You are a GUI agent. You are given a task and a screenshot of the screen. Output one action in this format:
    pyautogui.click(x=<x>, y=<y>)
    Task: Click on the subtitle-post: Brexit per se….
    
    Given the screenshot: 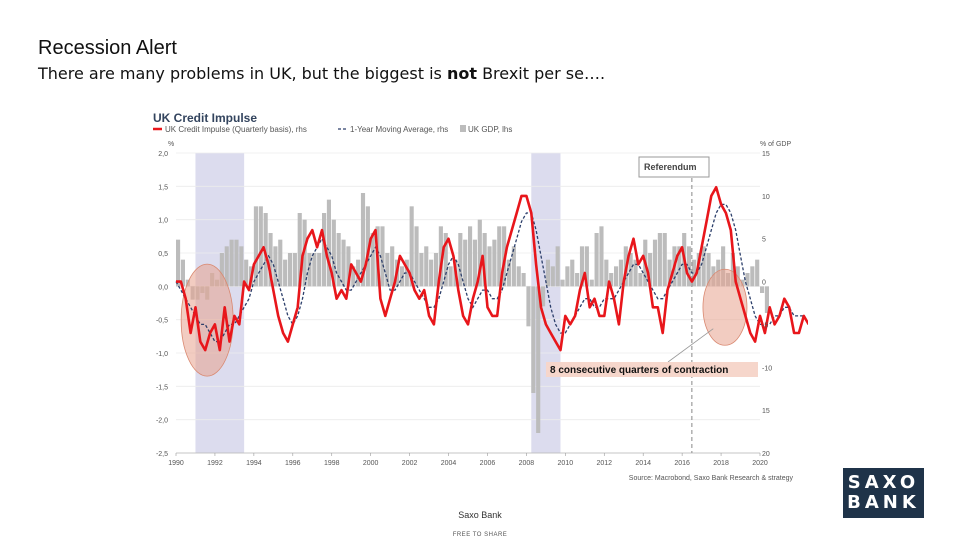 What is the action you would take?
    pyautogui.click(x=541, y=73)
    